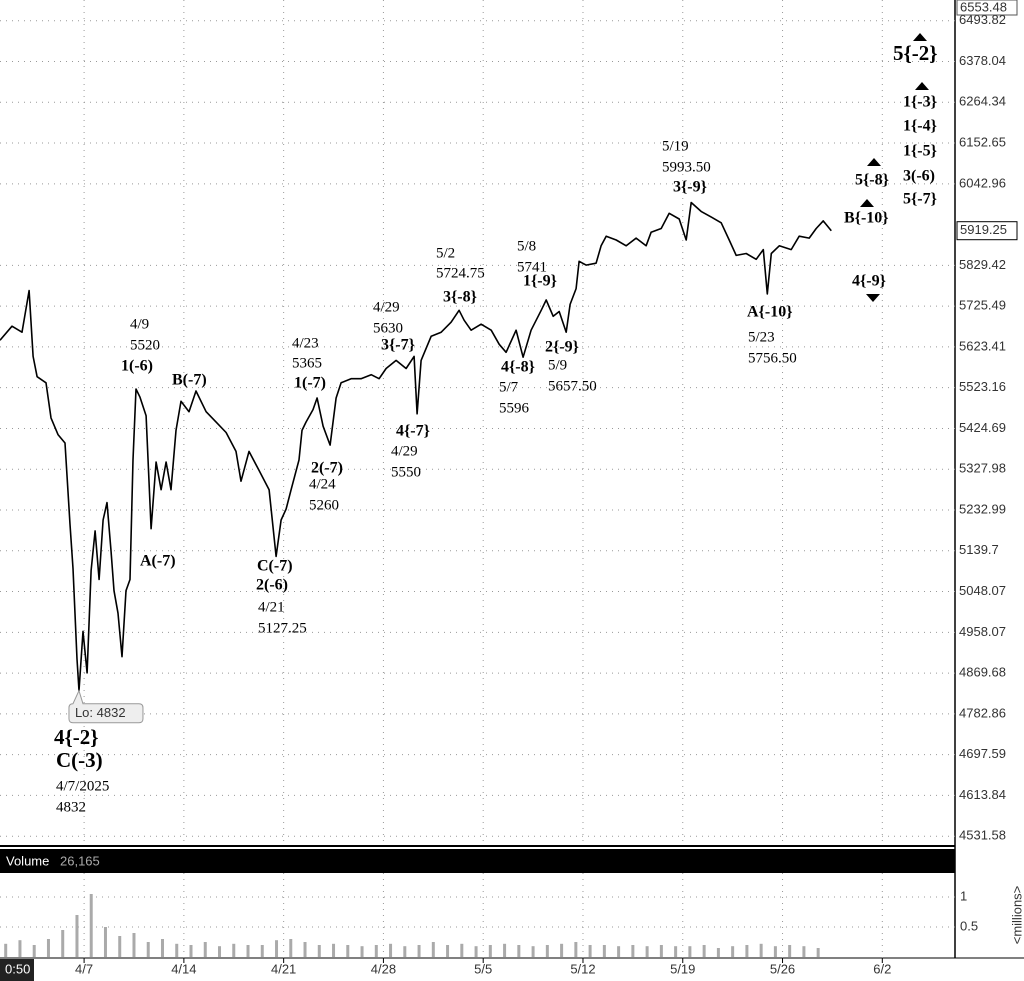  What do you see at coordinates (282, 628) in the screenshot?
I see `wave-annotation: 5127.25` at bounding box center [282, 628].